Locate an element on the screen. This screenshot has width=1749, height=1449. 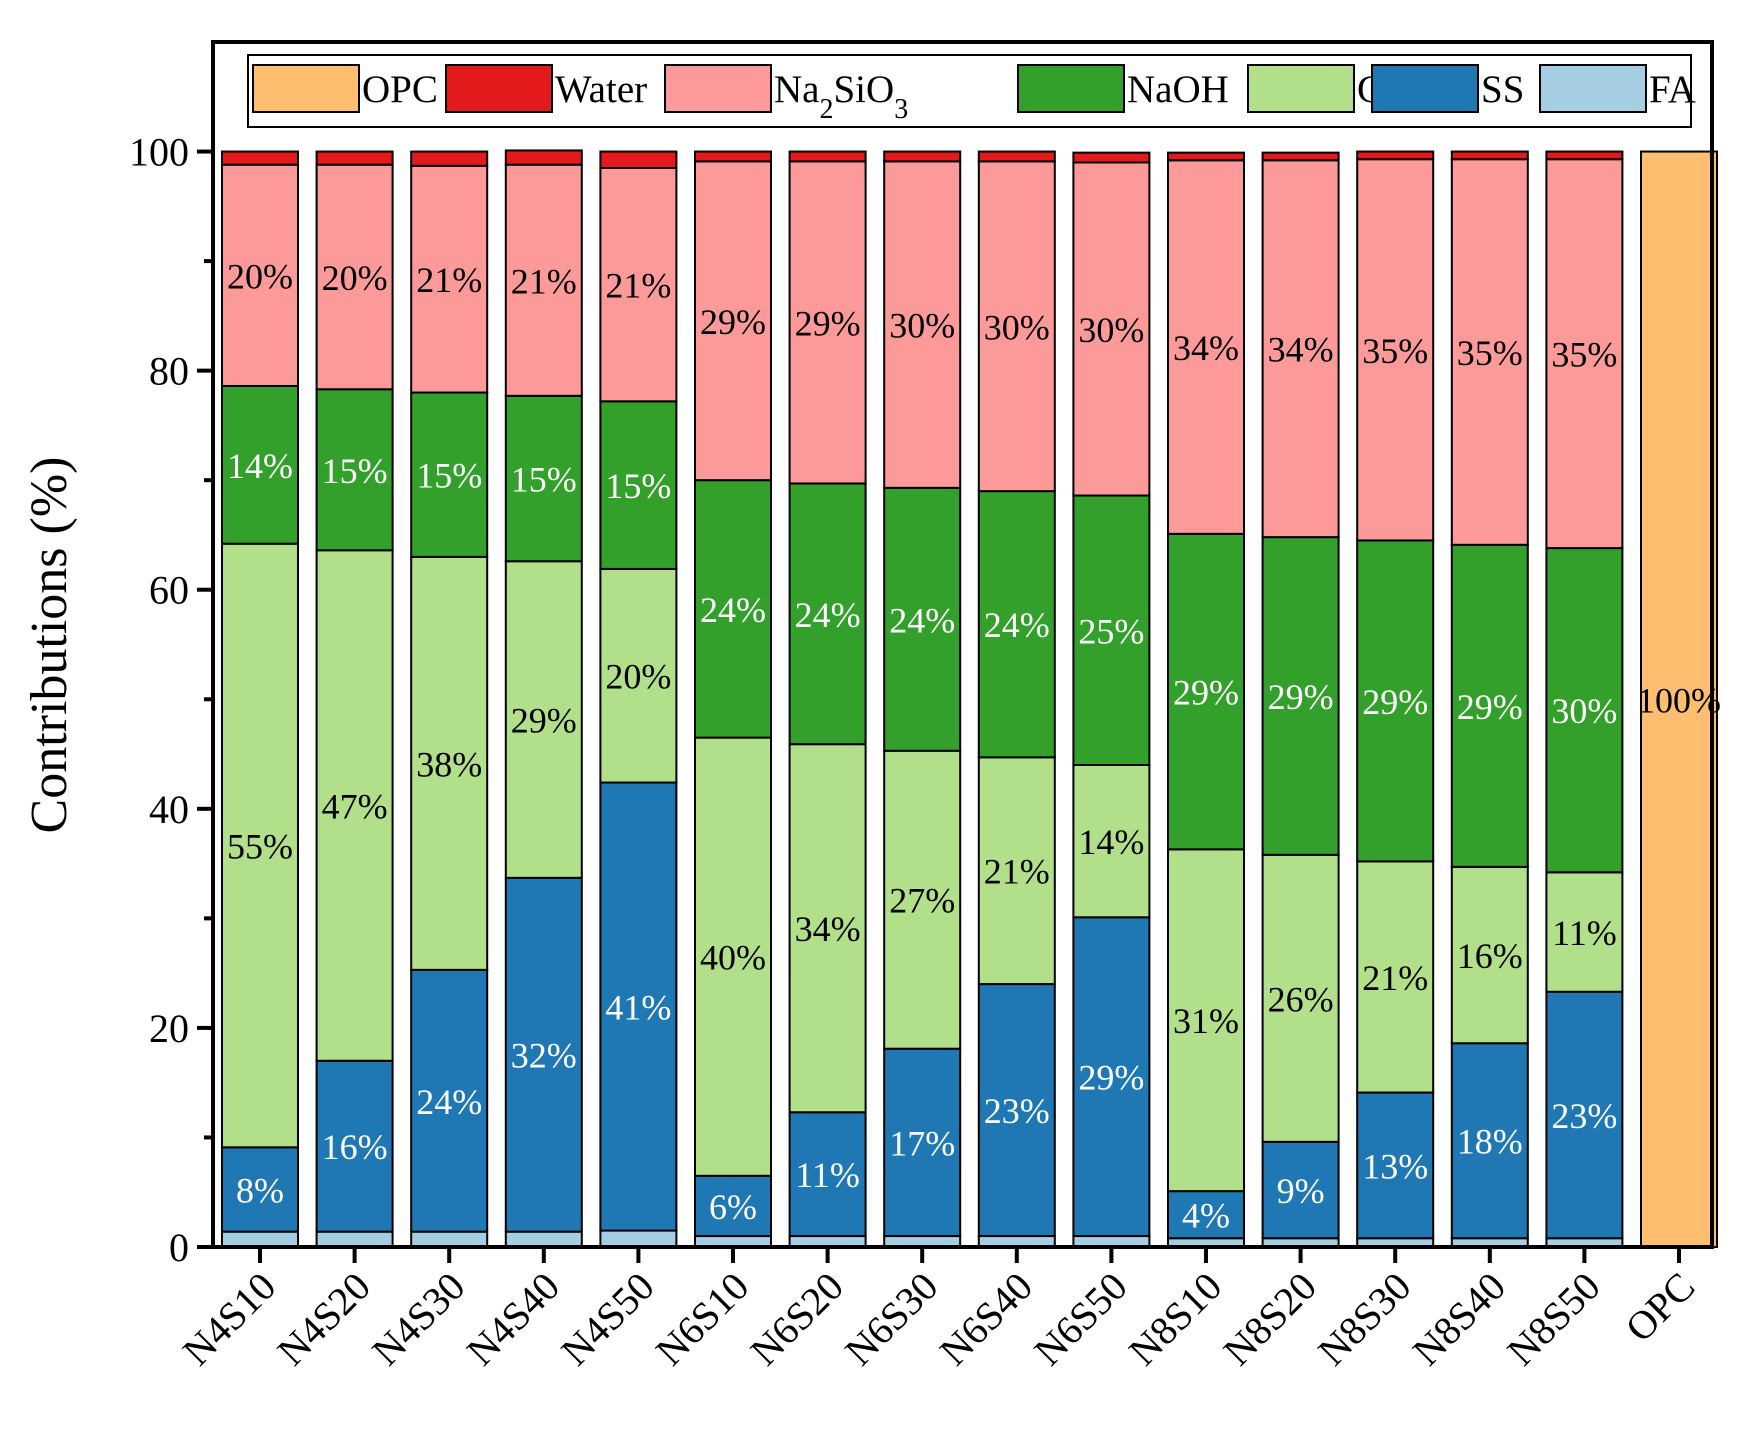
x-tick-label-N4S30: N4S30 is located at coordinates (418, 1319).